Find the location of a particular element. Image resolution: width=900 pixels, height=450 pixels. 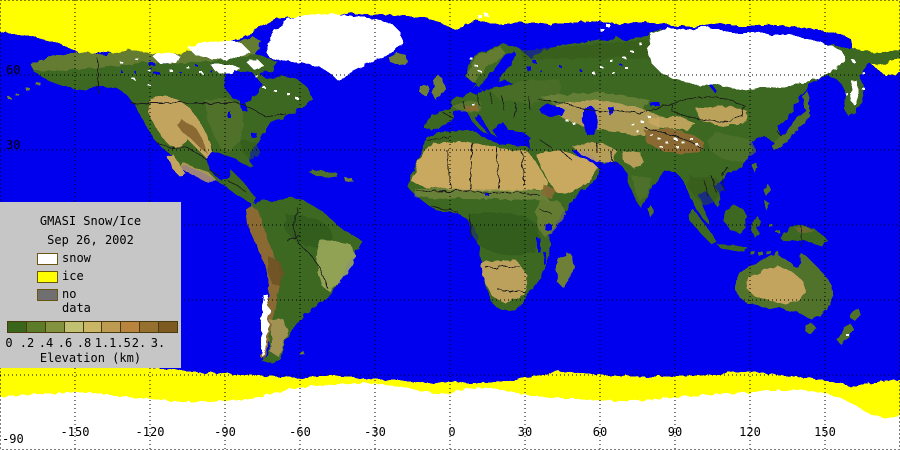

lon-tick-label: -150 is located at coordinates (75, 432).